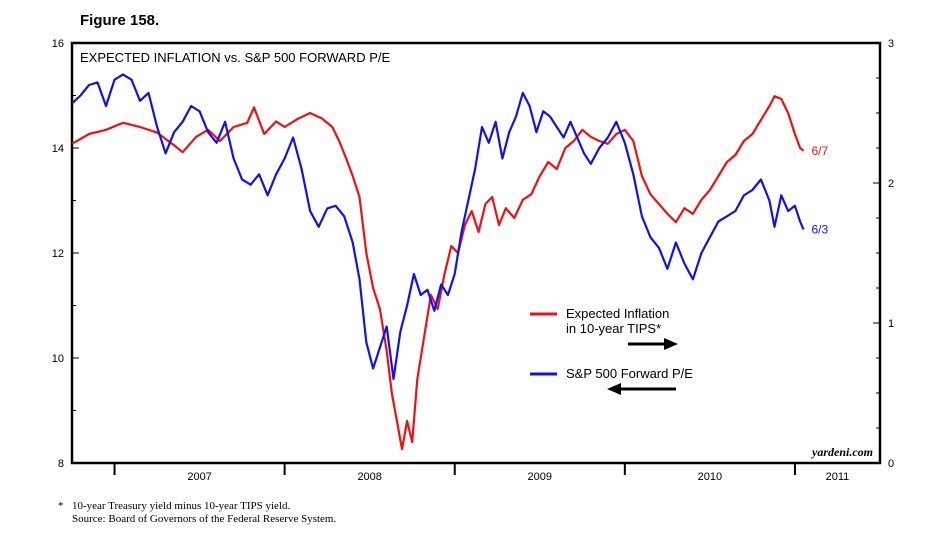  Describe the element at coordinates (61, 506) in the screenshot. I see `footnote-marker: *` at that location.